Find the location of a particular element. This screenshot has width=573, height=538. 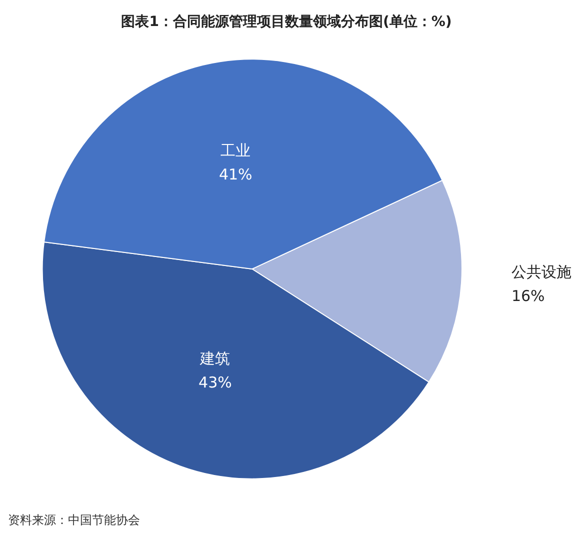

data-label: 41% is located at coordinates (235, 174).